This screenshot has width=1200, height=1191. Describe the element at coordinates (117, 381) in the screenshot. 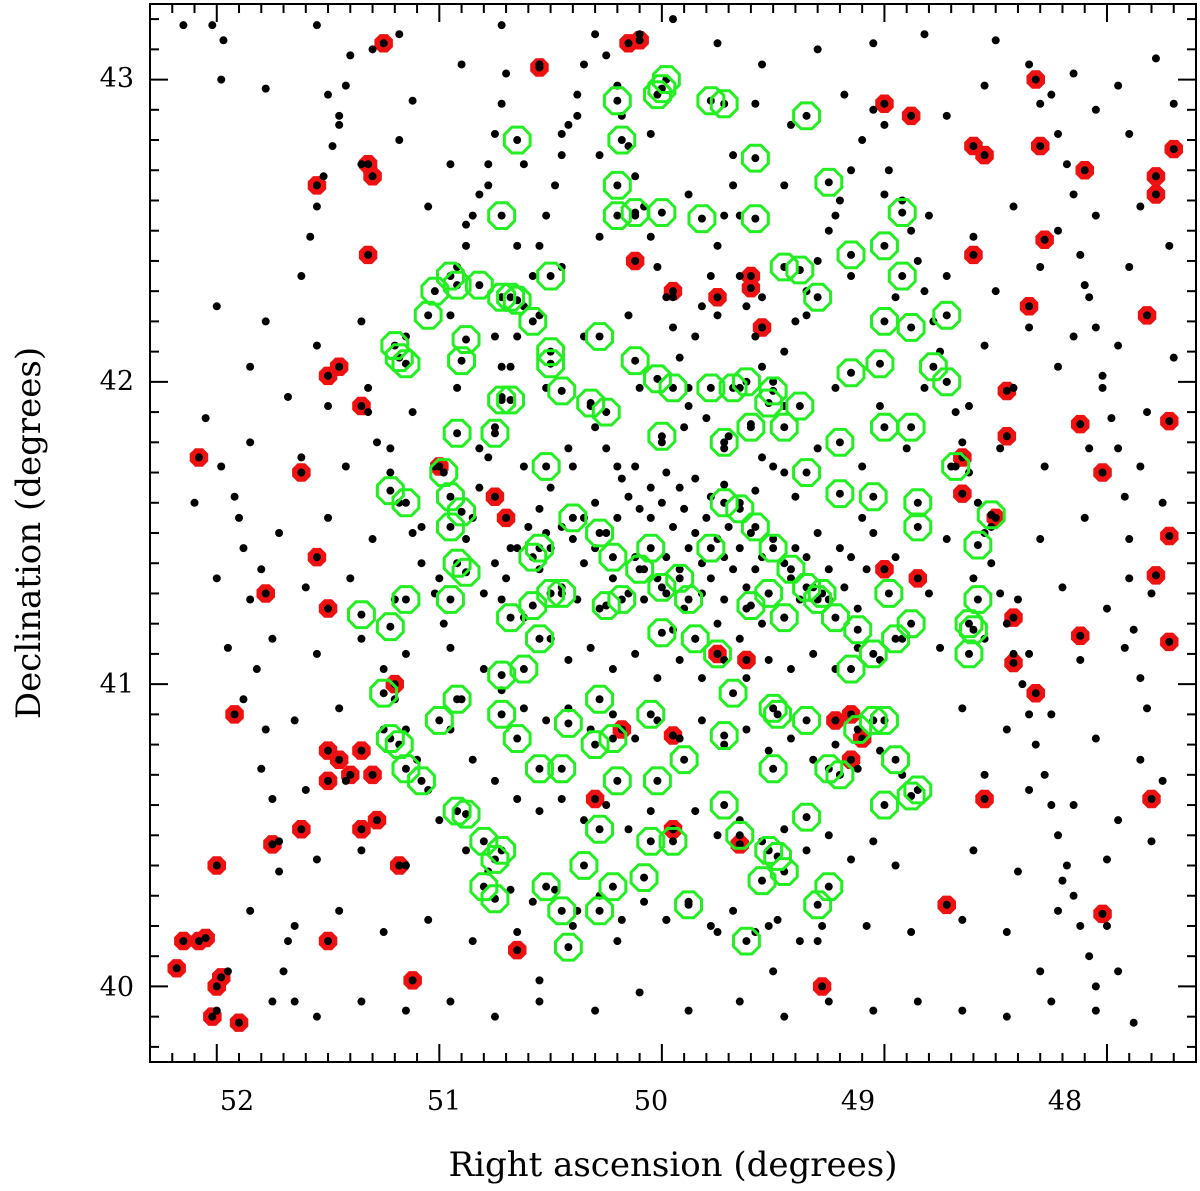

I see `y-tick-label: 42` at that location.